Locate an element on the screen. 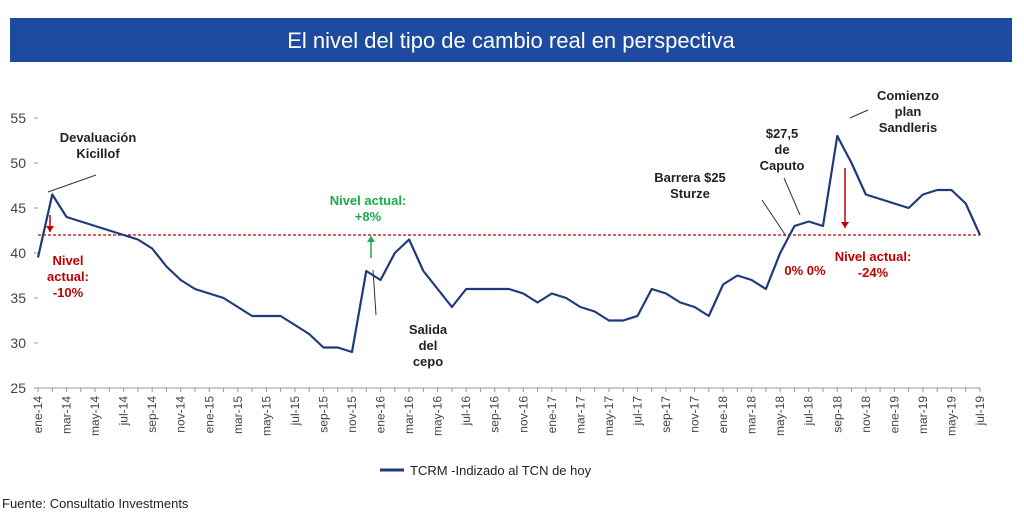 The width and height of the screenshot is (1024, 521). annotation: Kicillof is located at coordinates (98, 153).